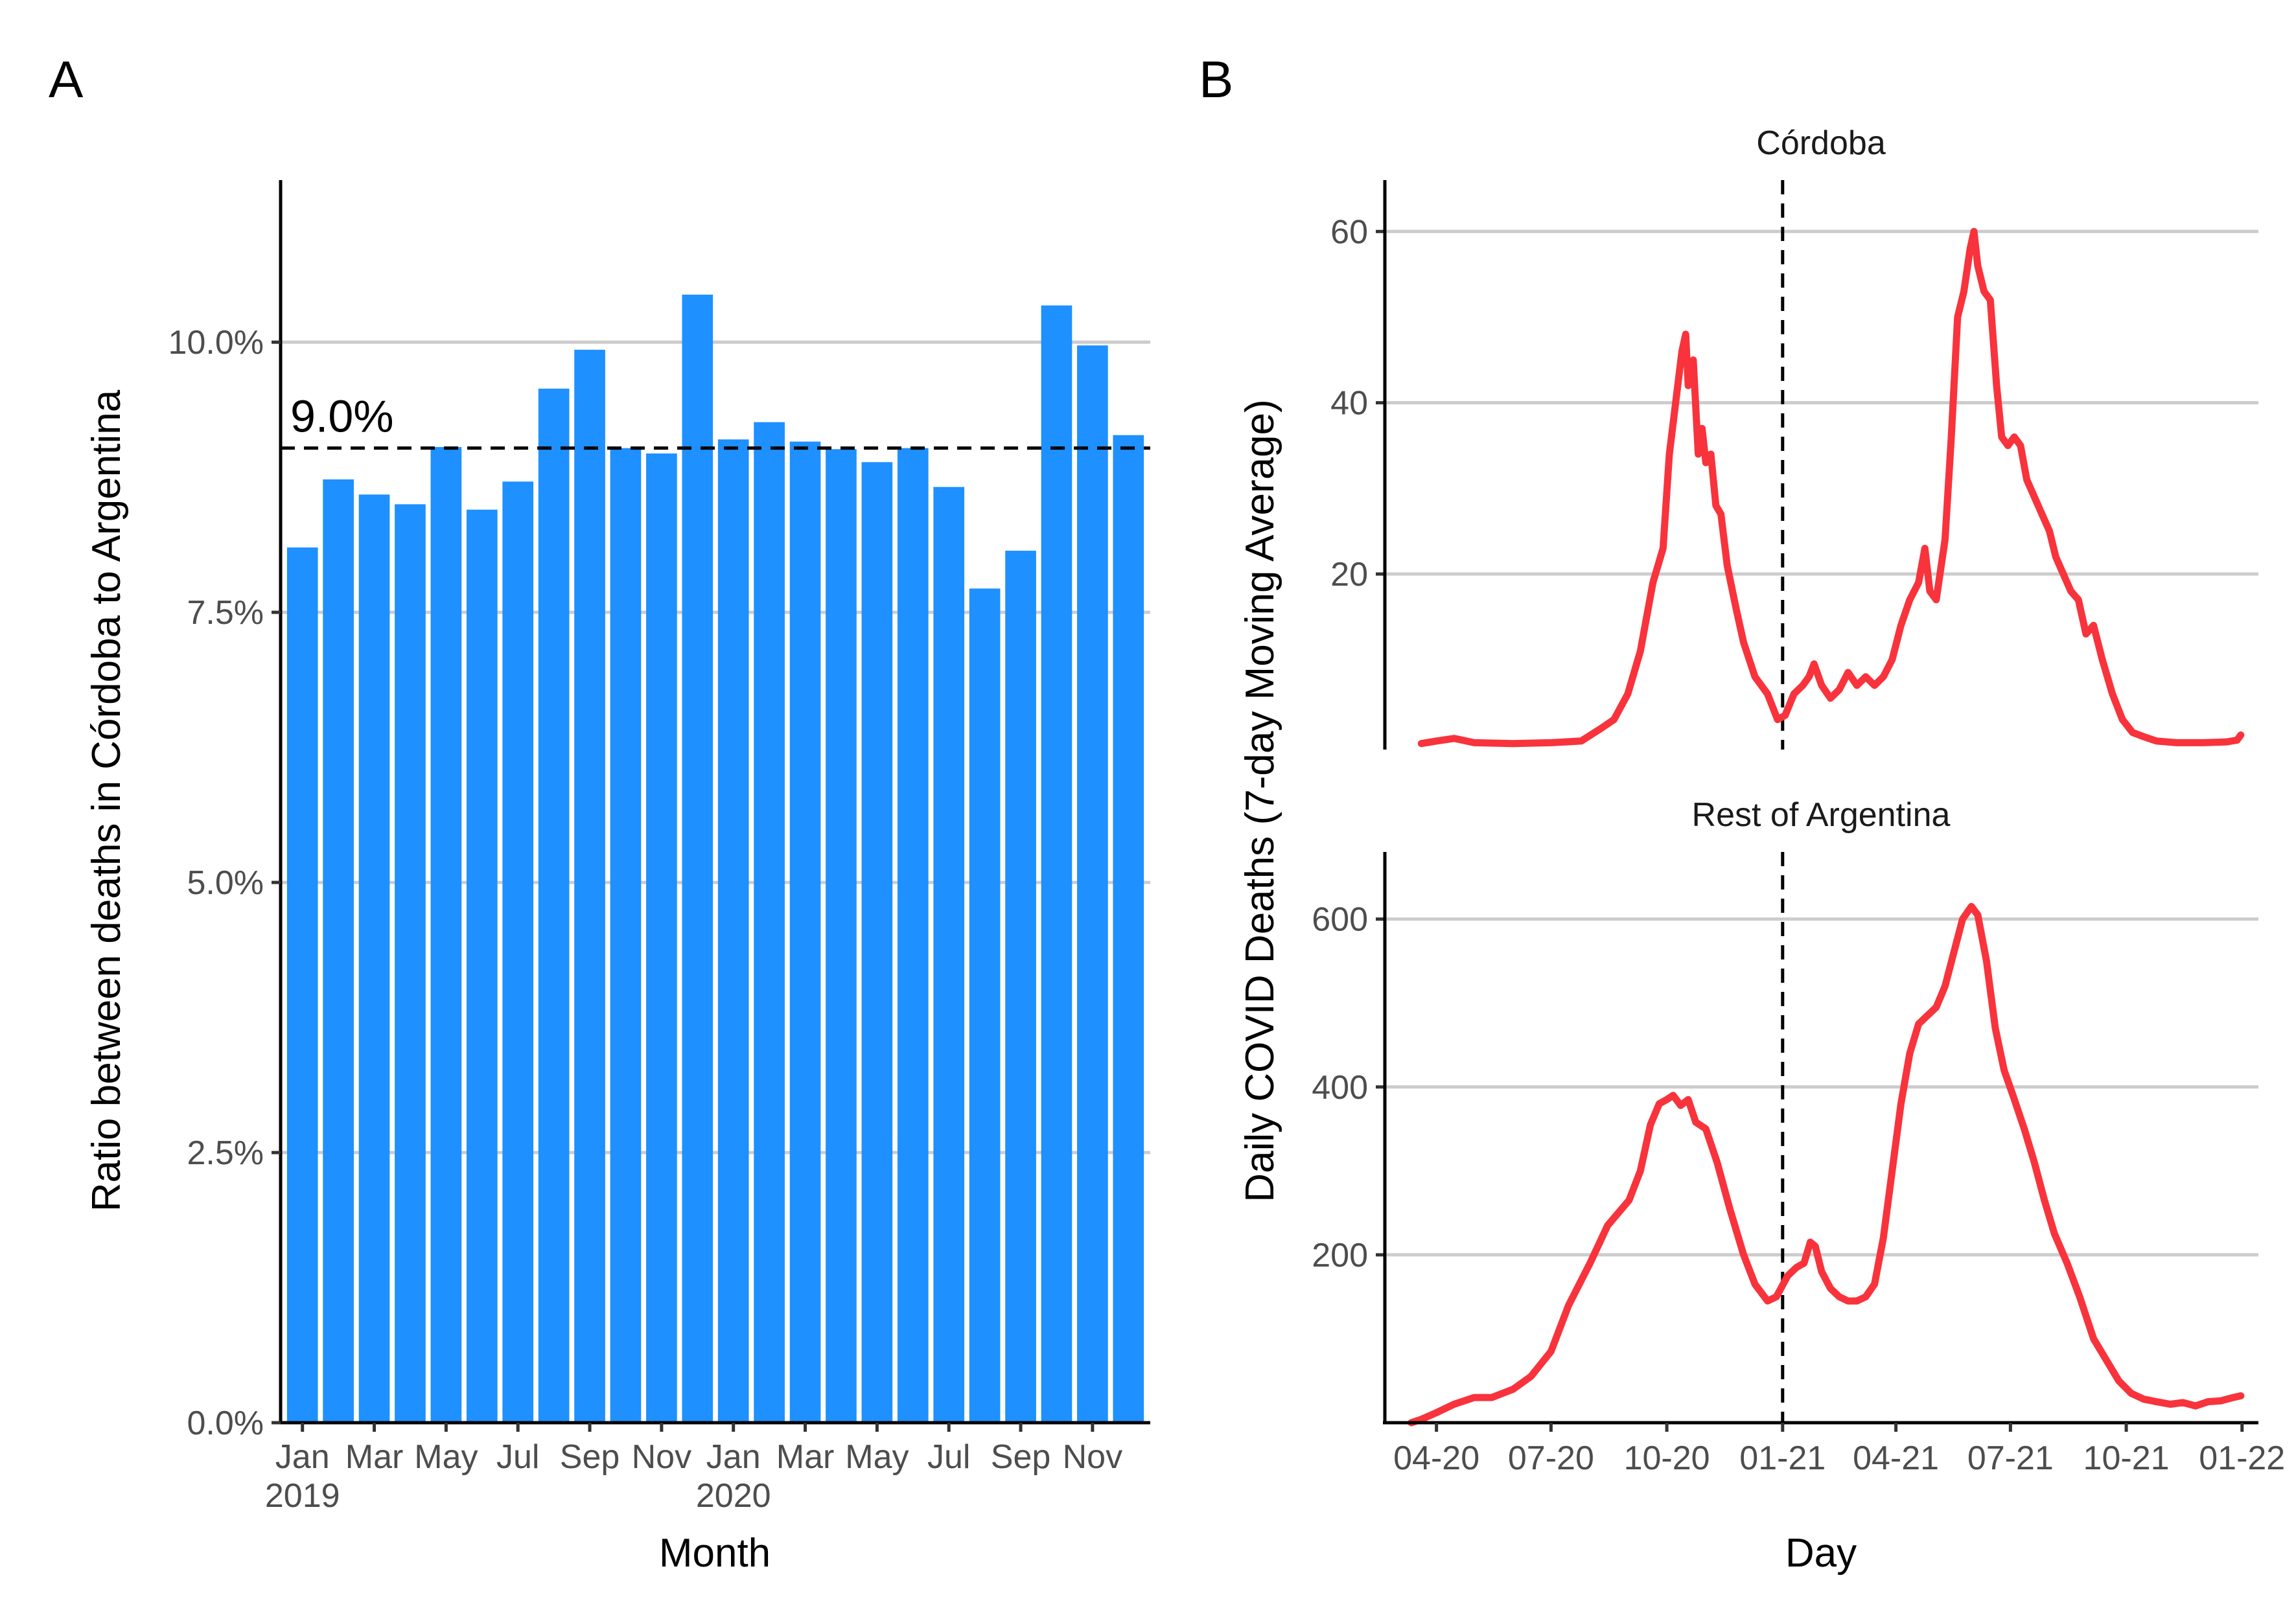  Describe the element at coordinates (1667, 1458) in the screenshot. I see `panel-b-x-tick-label: 10-20` at that location.